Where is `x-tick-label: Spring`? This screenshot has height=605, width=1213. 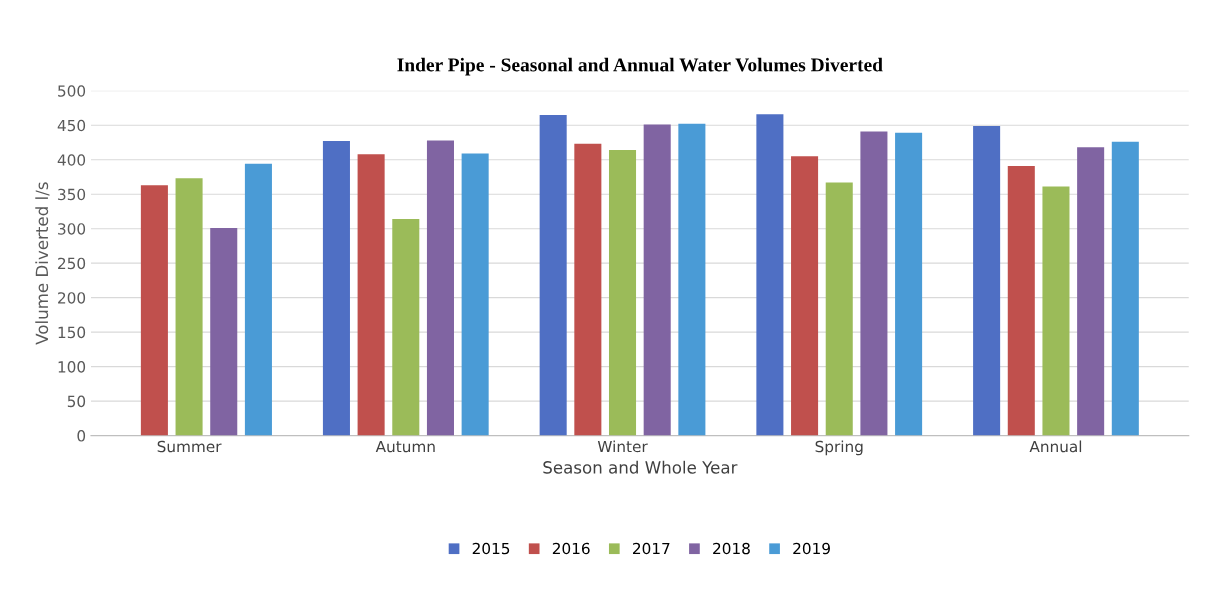
x-tick-label: Spring is located at coordinates (839, 448).